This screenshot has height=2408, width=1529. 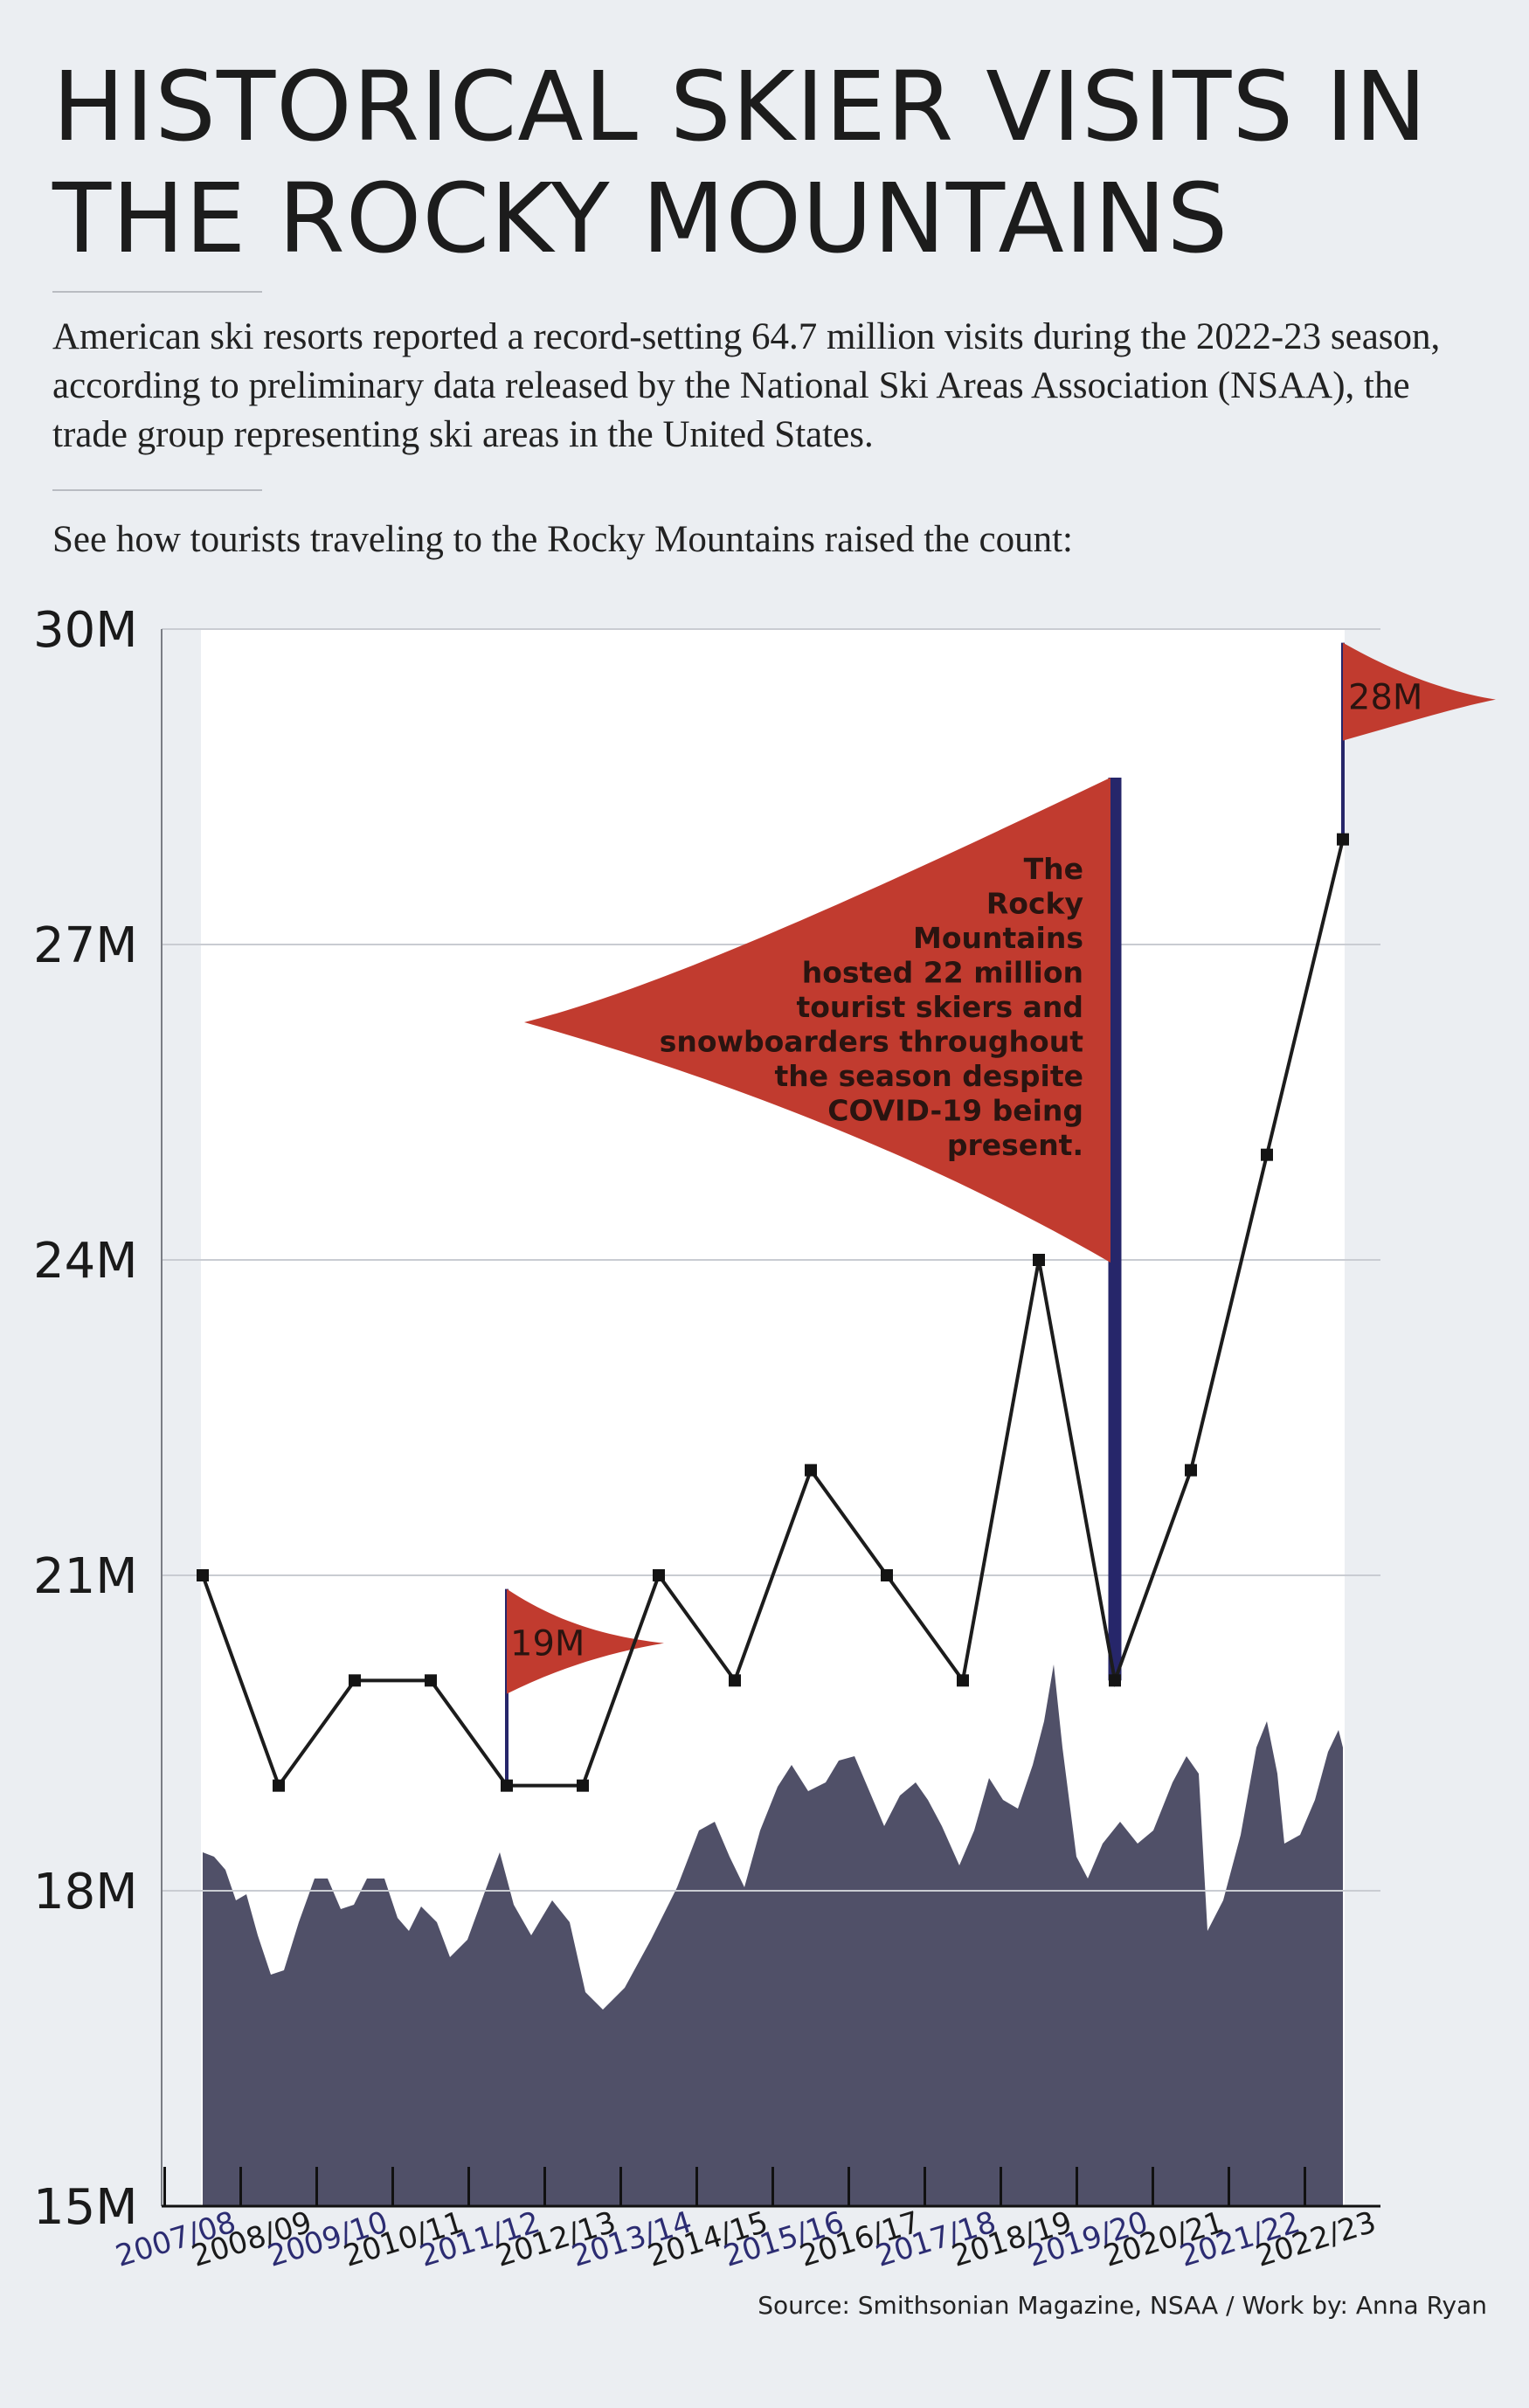 I want to click on flag-covid-note, so click(x=817, y=1020).